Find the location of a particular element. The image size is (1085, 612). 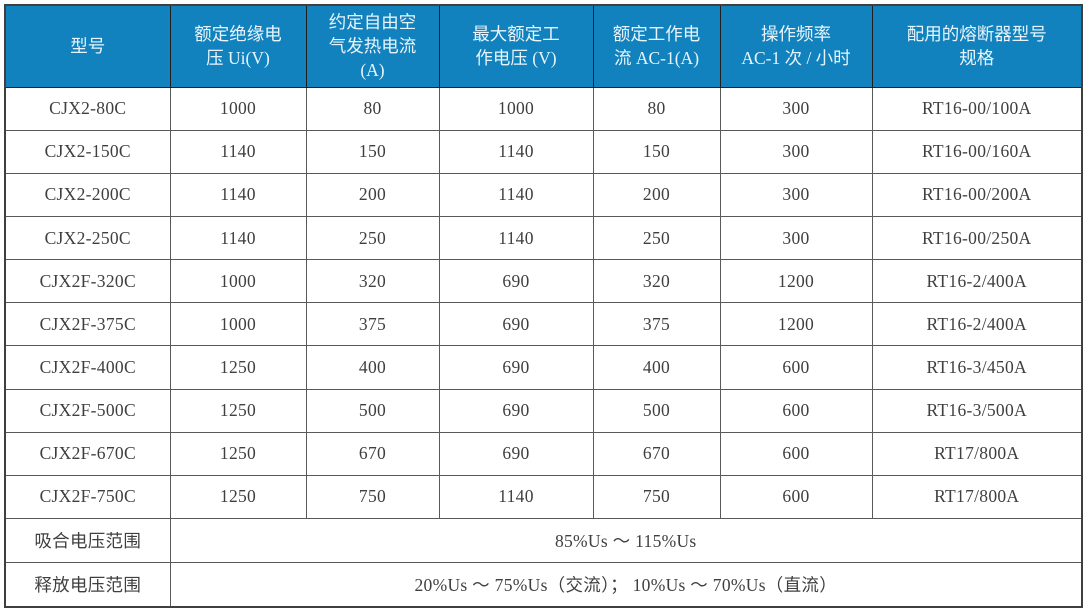

footer-value-cell: 85%Us ～ 115%Us is located at coordinates (626, 541).